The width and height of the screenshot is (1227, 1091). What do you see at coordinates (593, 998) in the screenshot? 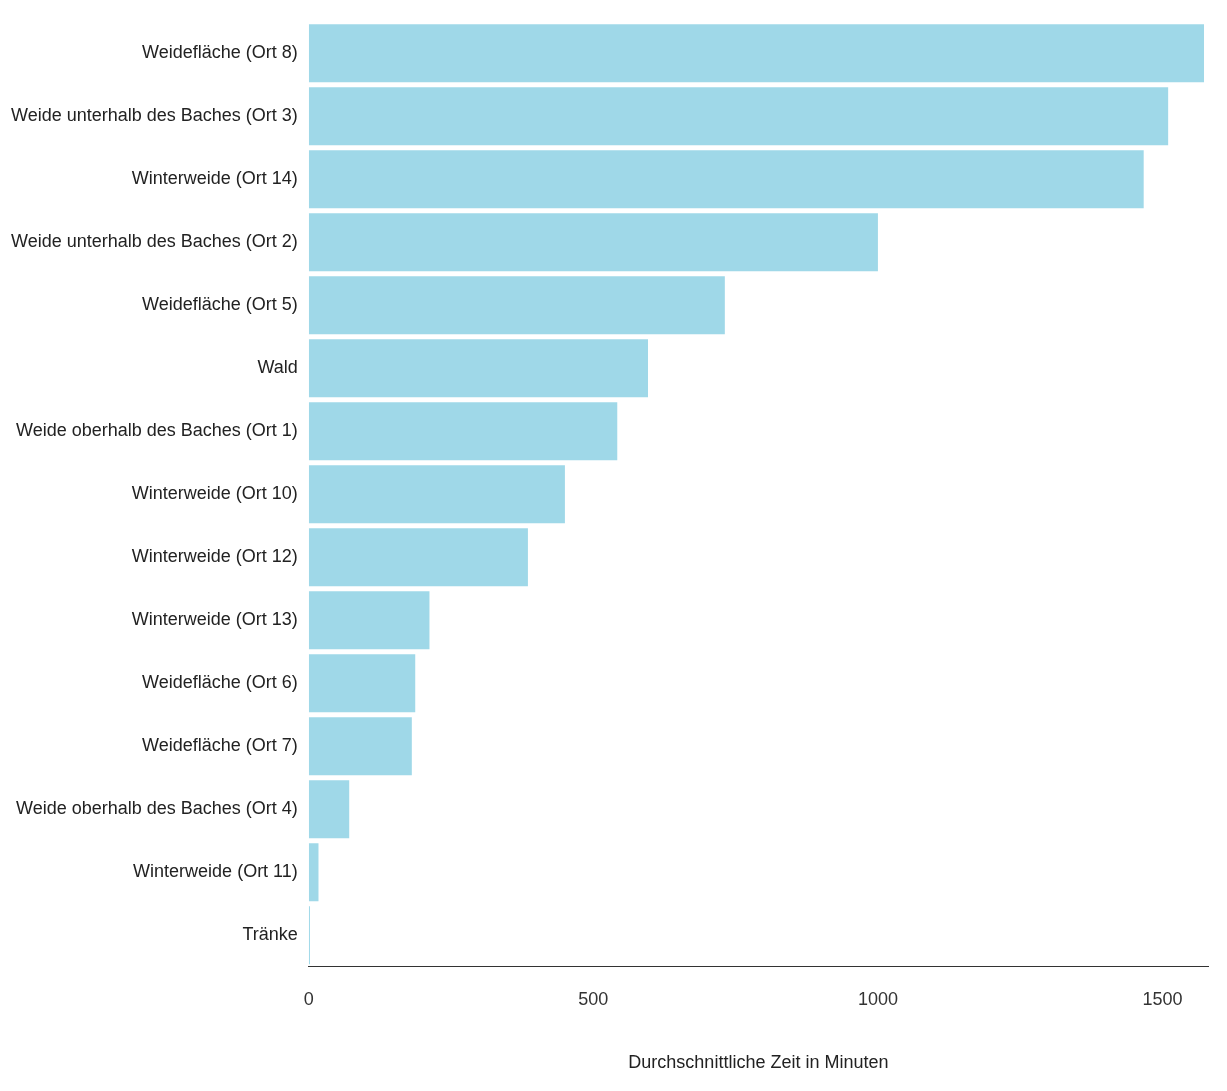
I see `x-tick-label: 500` at bounding box center [593, 998].